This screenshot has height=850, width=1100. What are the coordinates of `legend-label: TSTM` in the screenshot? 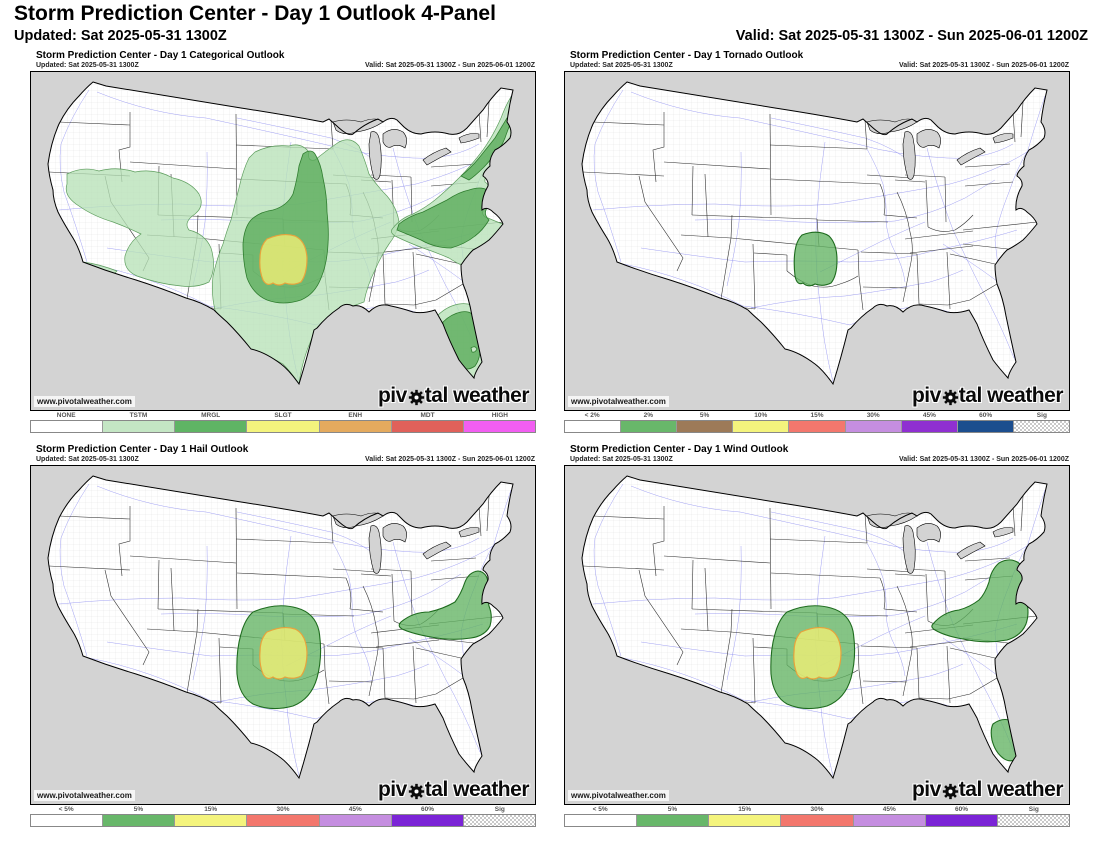 It's located at (138, 415).